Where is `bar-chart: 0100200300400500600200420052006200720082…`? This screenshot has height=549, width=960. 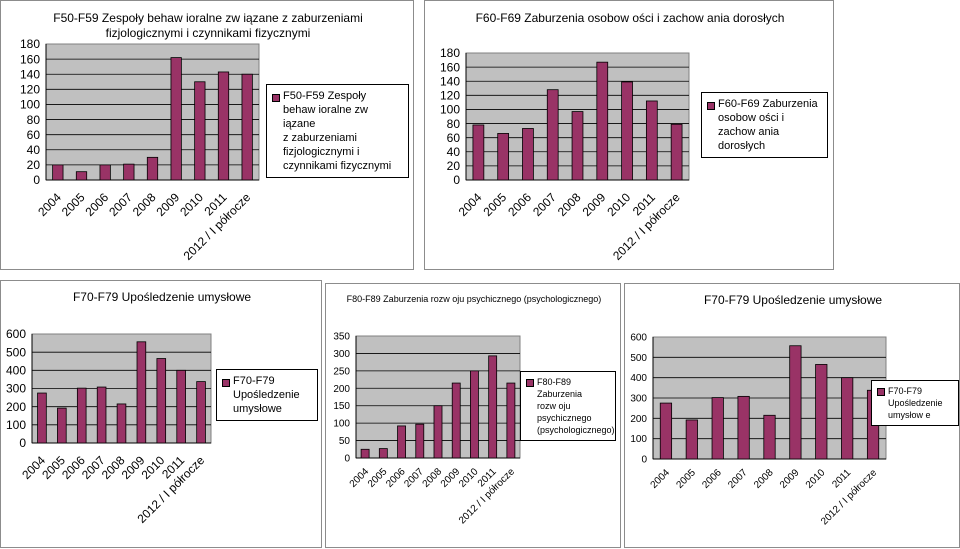 bar-chart: 0100200300400500600200420052006200720082… is located at coordinates (109, 426).